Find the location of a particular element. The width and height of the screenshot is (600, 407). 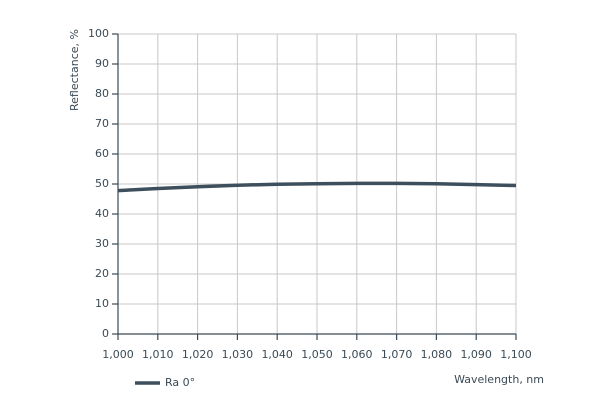

y-tick-label: 80 is located at coordinates (102, 93).